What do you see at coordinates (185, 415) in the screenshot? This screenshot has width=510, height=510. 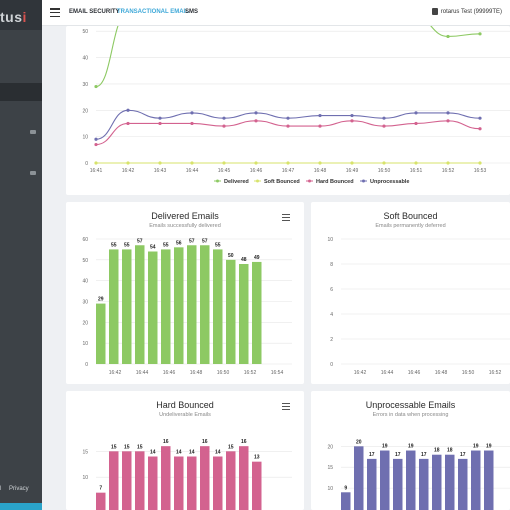 I see `card-subtitle: Undeliverable Emails` at bounding box center [185, 415].